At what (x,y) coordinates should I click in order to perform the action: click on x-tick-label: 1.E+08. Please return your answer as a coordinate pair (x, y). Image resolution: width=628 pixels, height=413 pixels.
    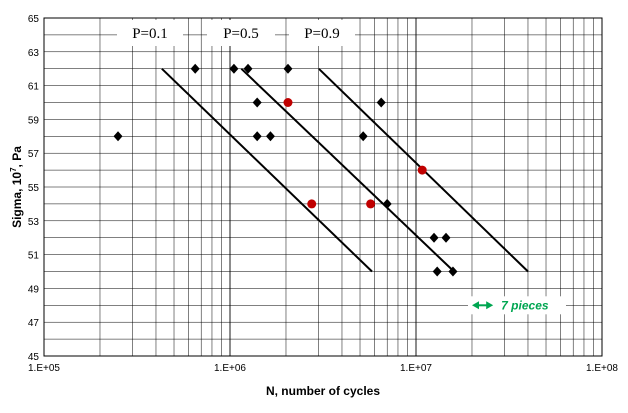
    Looking at the image, I should click on (602, 368).